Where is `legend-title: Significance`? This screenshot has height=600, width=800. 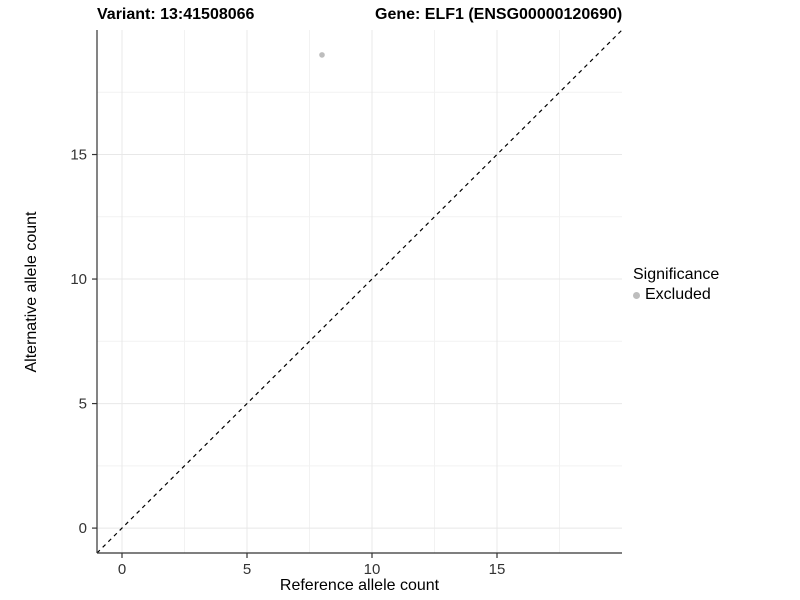 legend-title: Significance is located at coordinates (676, 274).